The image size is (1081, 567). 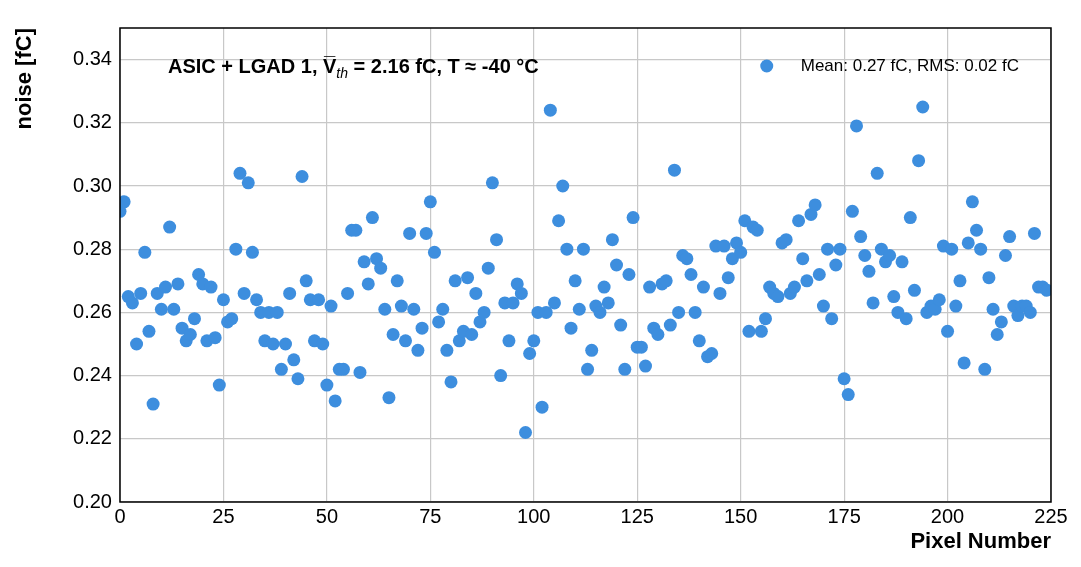 What do you see at coordinates (981, 540) in the screenshot?
I see `x-axis-title: Pixel Number` at bounding box center [981, 540].